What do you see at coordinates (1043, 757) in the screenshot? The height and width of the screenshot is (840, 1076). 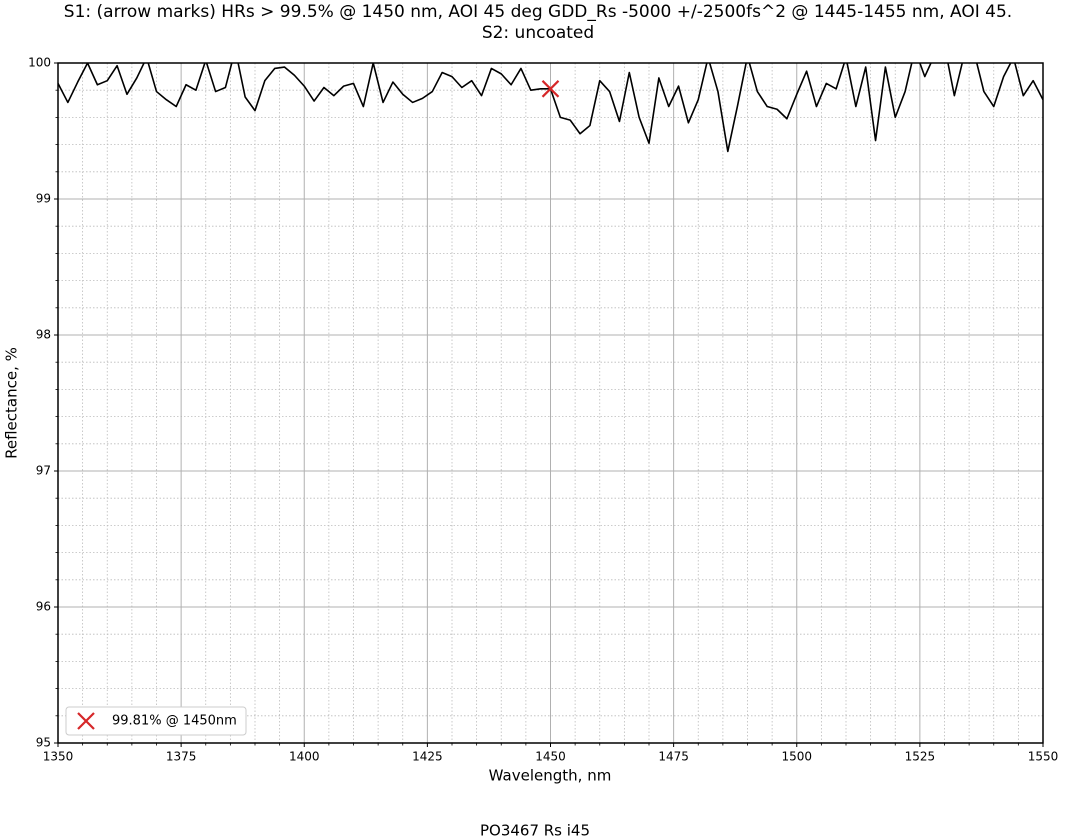 I see `x-tick-label: 1550` at bounding box center [1043, 757].